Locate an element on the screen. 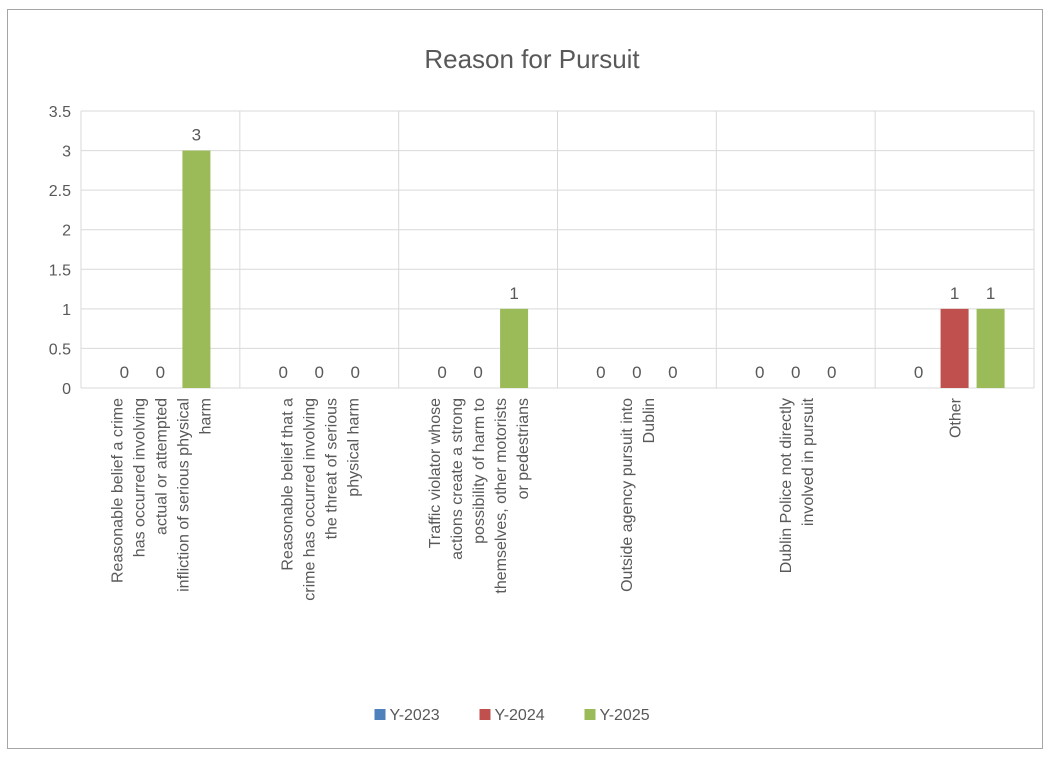  y-tick-label: 3 is located at coordinates (66, 152).